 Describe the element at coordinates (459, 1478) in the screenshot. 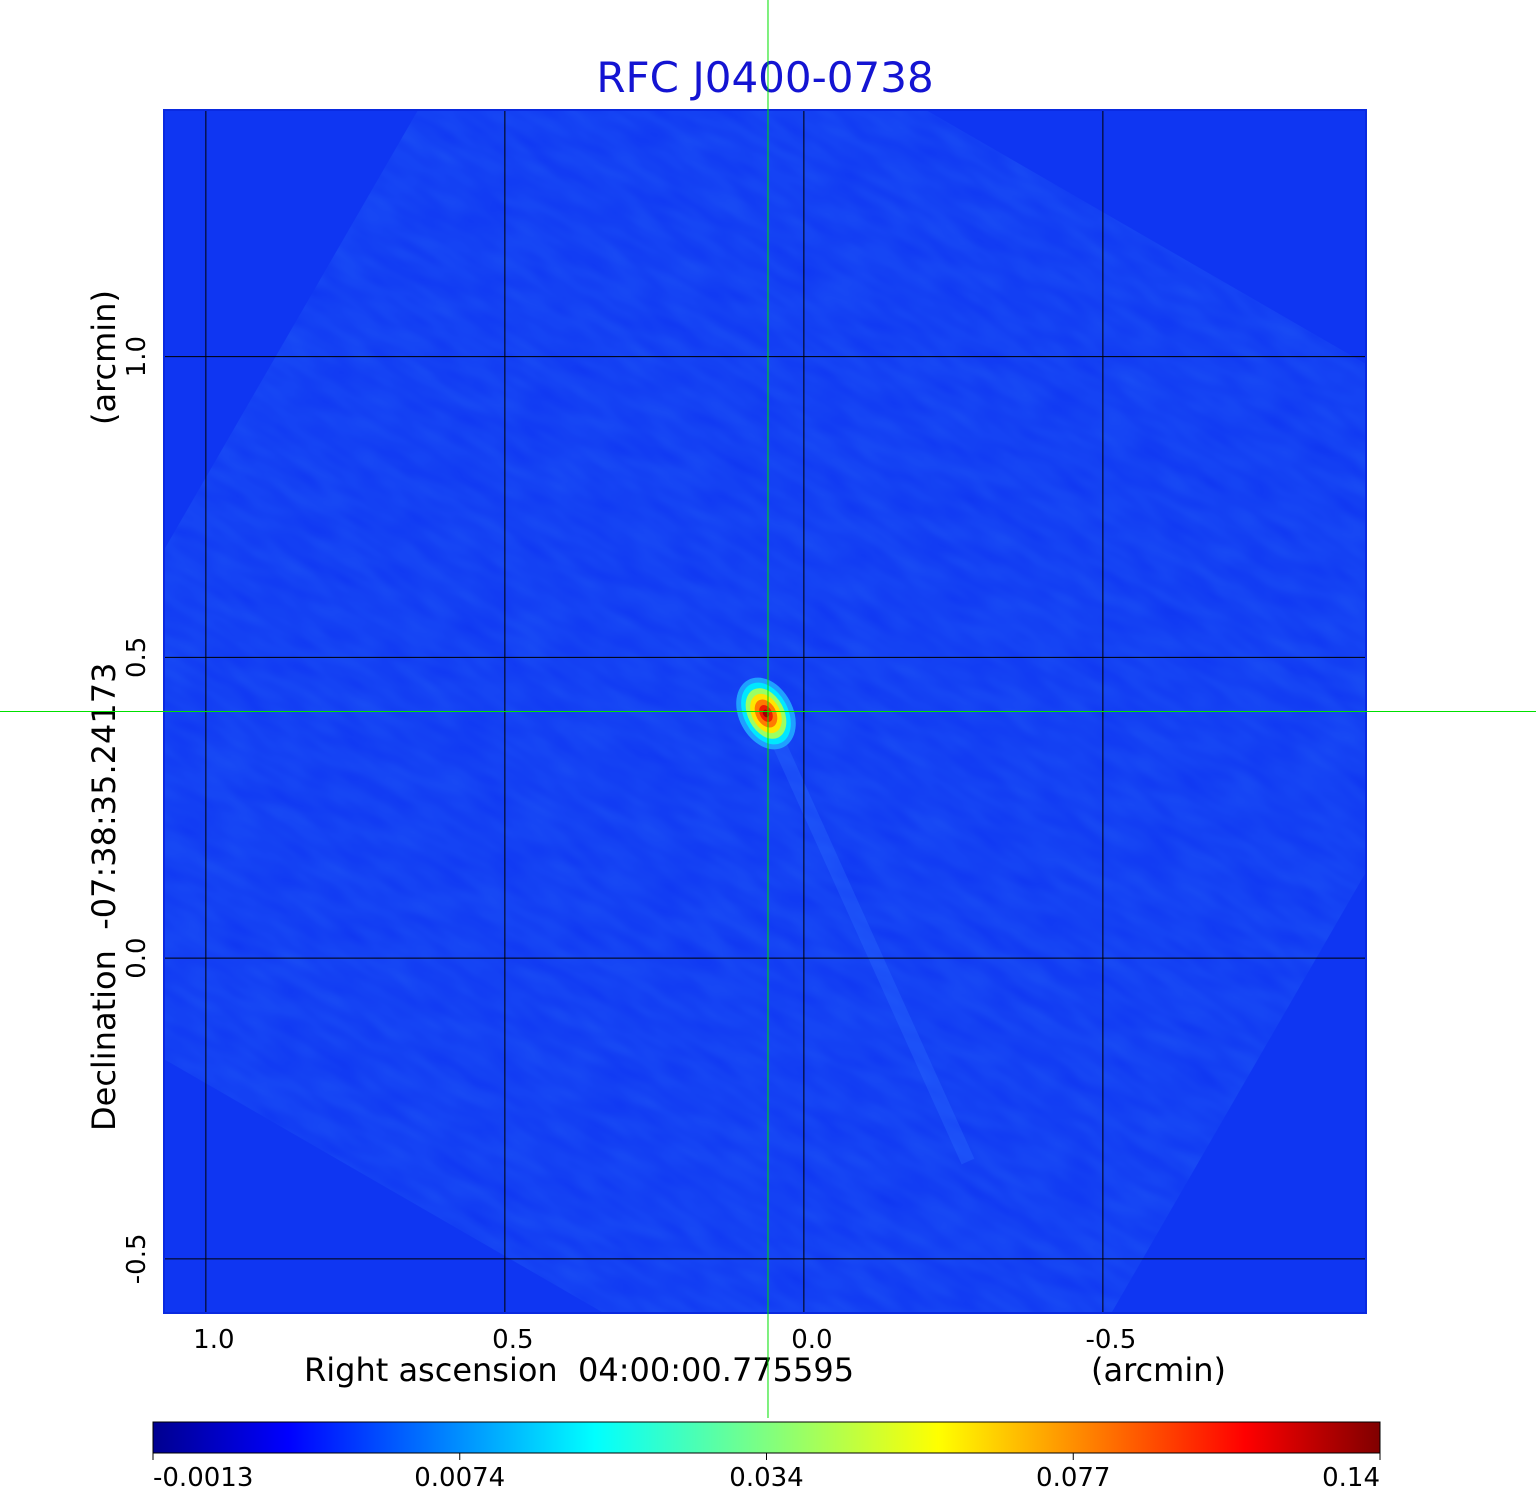

I see `colorbar-tick-label: 0.0074` at that location.